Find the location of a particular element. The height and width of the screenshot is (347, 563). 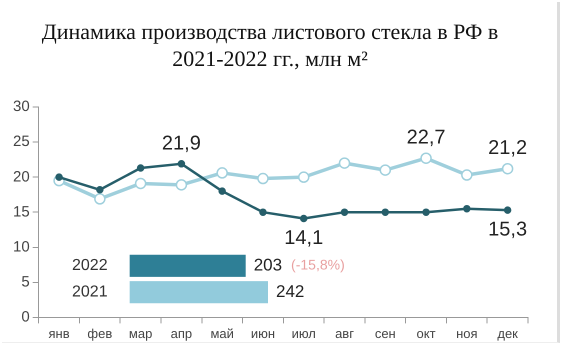

x-tick-label: мар is located at coordinates (140, 333).